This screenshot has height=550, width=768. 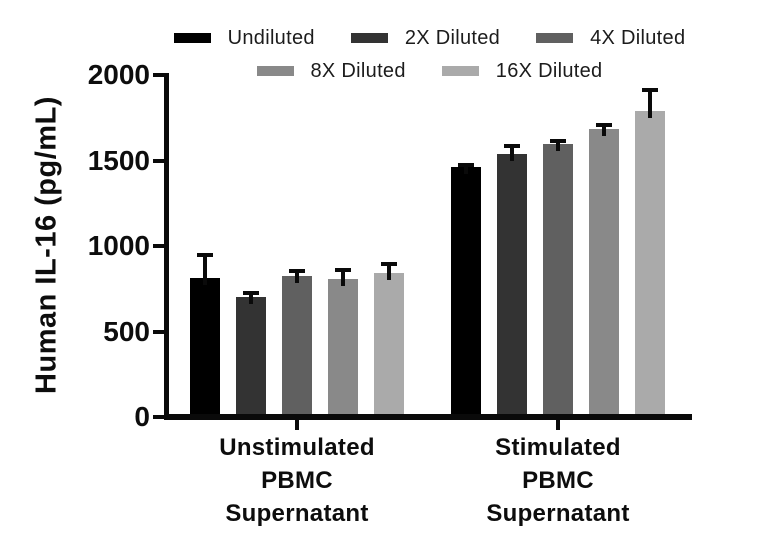 What do you see at coordinates (118, 160) in the screenshot?
I see `y-tick-label: 1500` at bounding box center [118, 160].